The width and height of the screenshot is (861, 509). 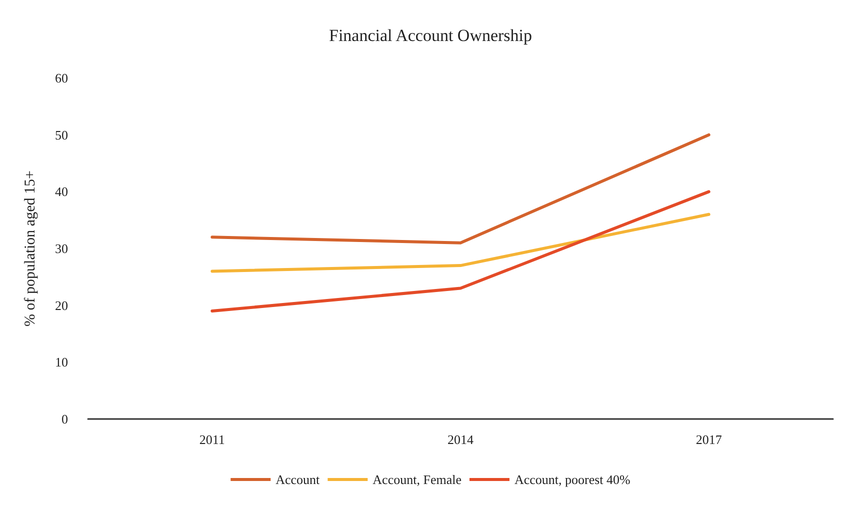 What do you see at coordinates (61, 134) in the screenshot?
I see `y-tick-label: 50` at bounding box center [61, 134].